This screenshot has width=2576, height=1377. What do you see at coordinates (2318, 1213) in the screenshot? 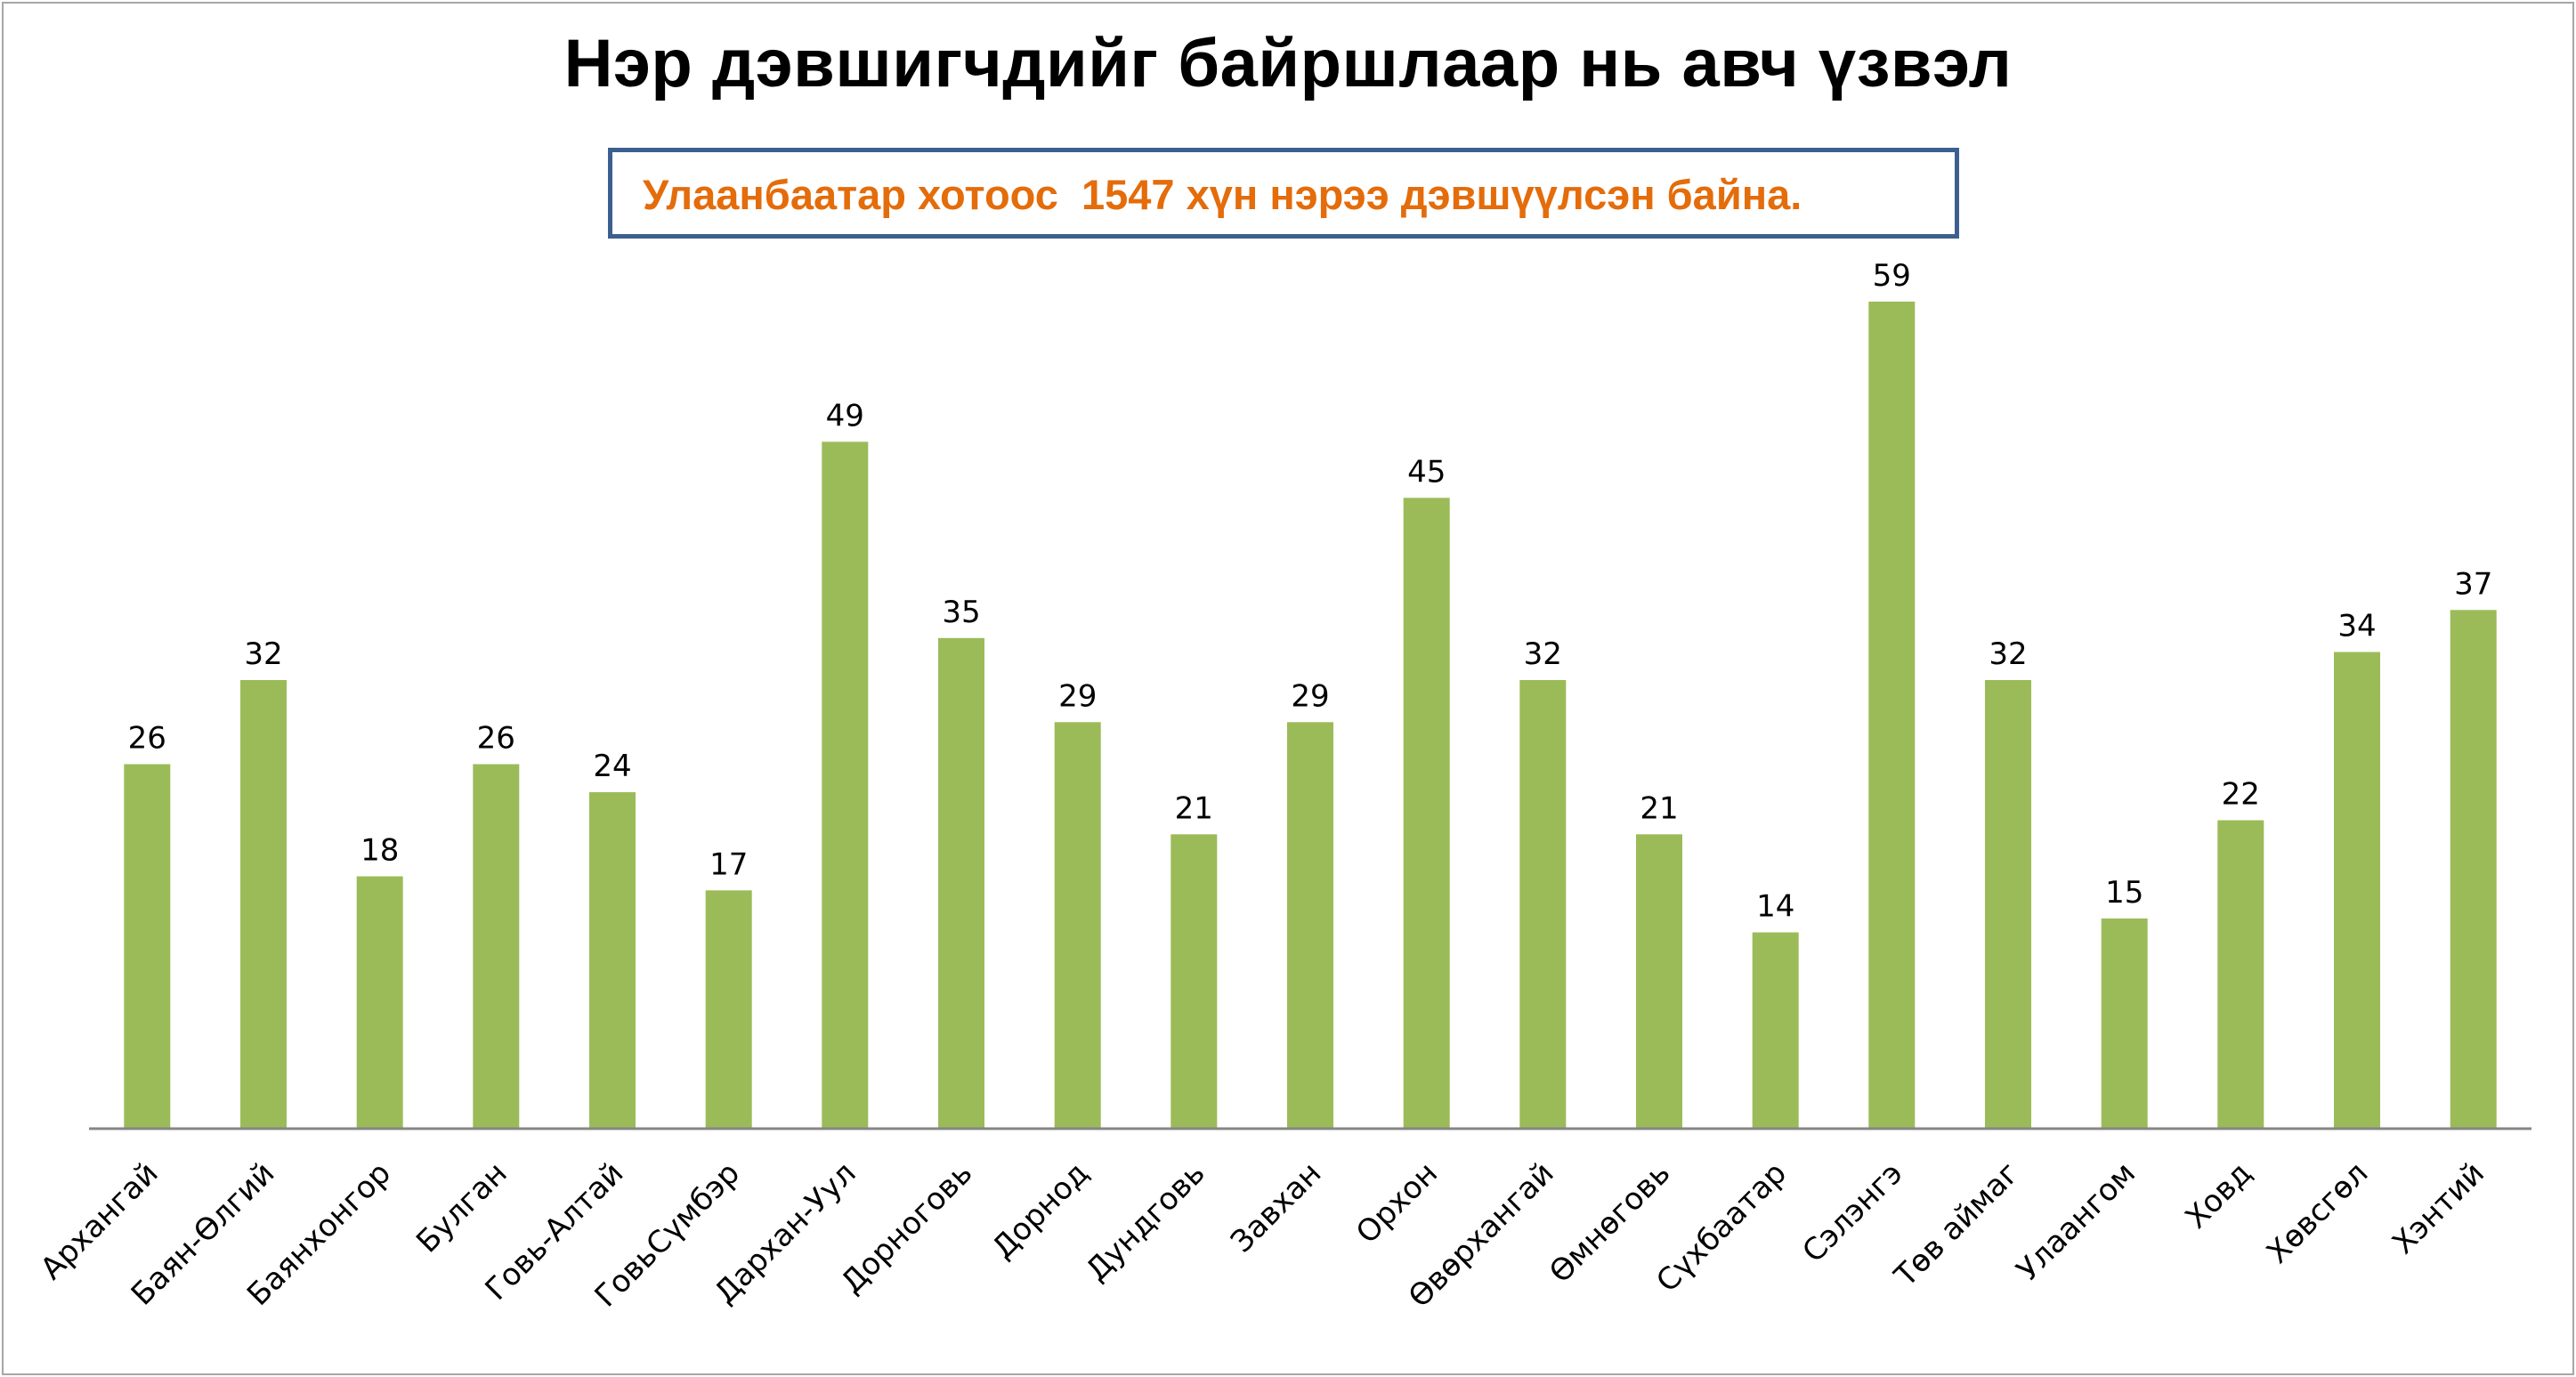
I see `category-label: Хөвсгөл` at bounding box center [2318, 1213].